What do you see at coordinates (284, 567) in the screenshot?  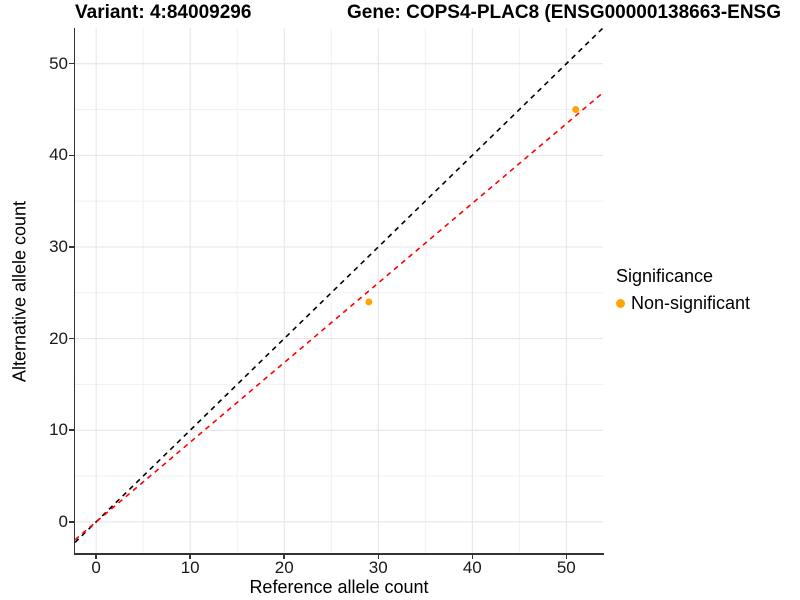 I see `x-tick-label: 20` at bounding box center [284, 567].